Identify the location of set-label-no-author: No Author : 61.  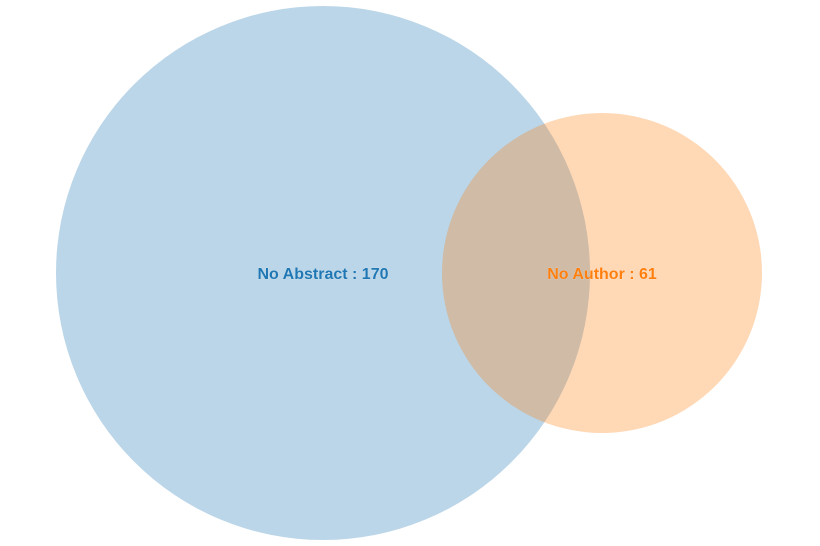
(602, 274).